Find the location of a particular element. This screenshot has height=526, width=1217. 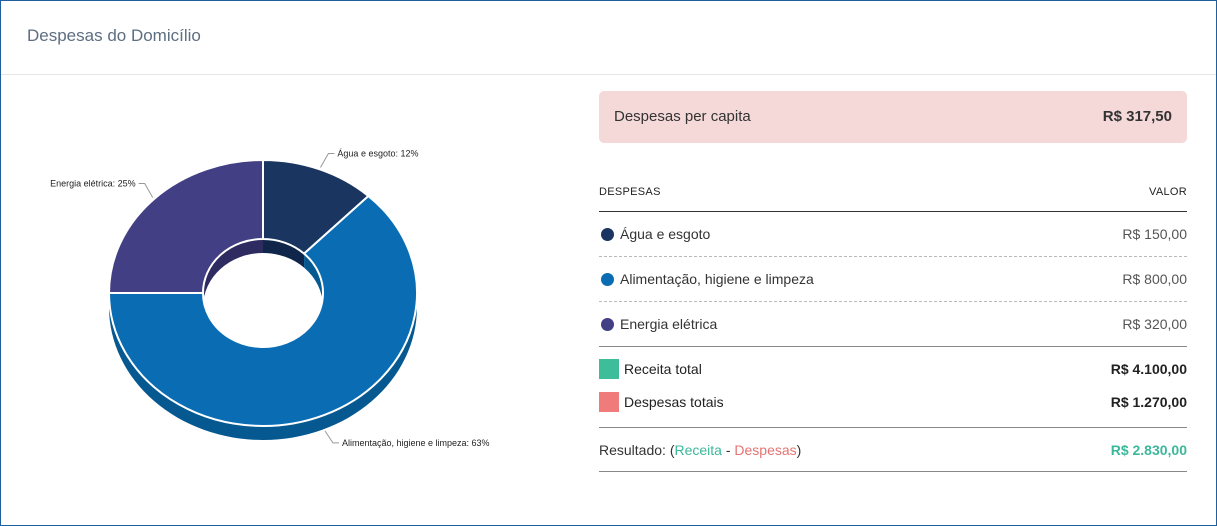

result-close: ) is located at coordinates (799, 450).